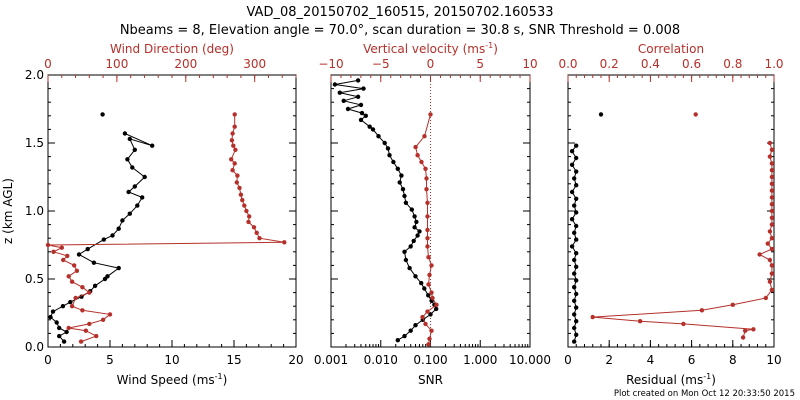 The height and width of the screenshot is (400, 800). I want to click on top-tick-label: 300, so click(254, 64).